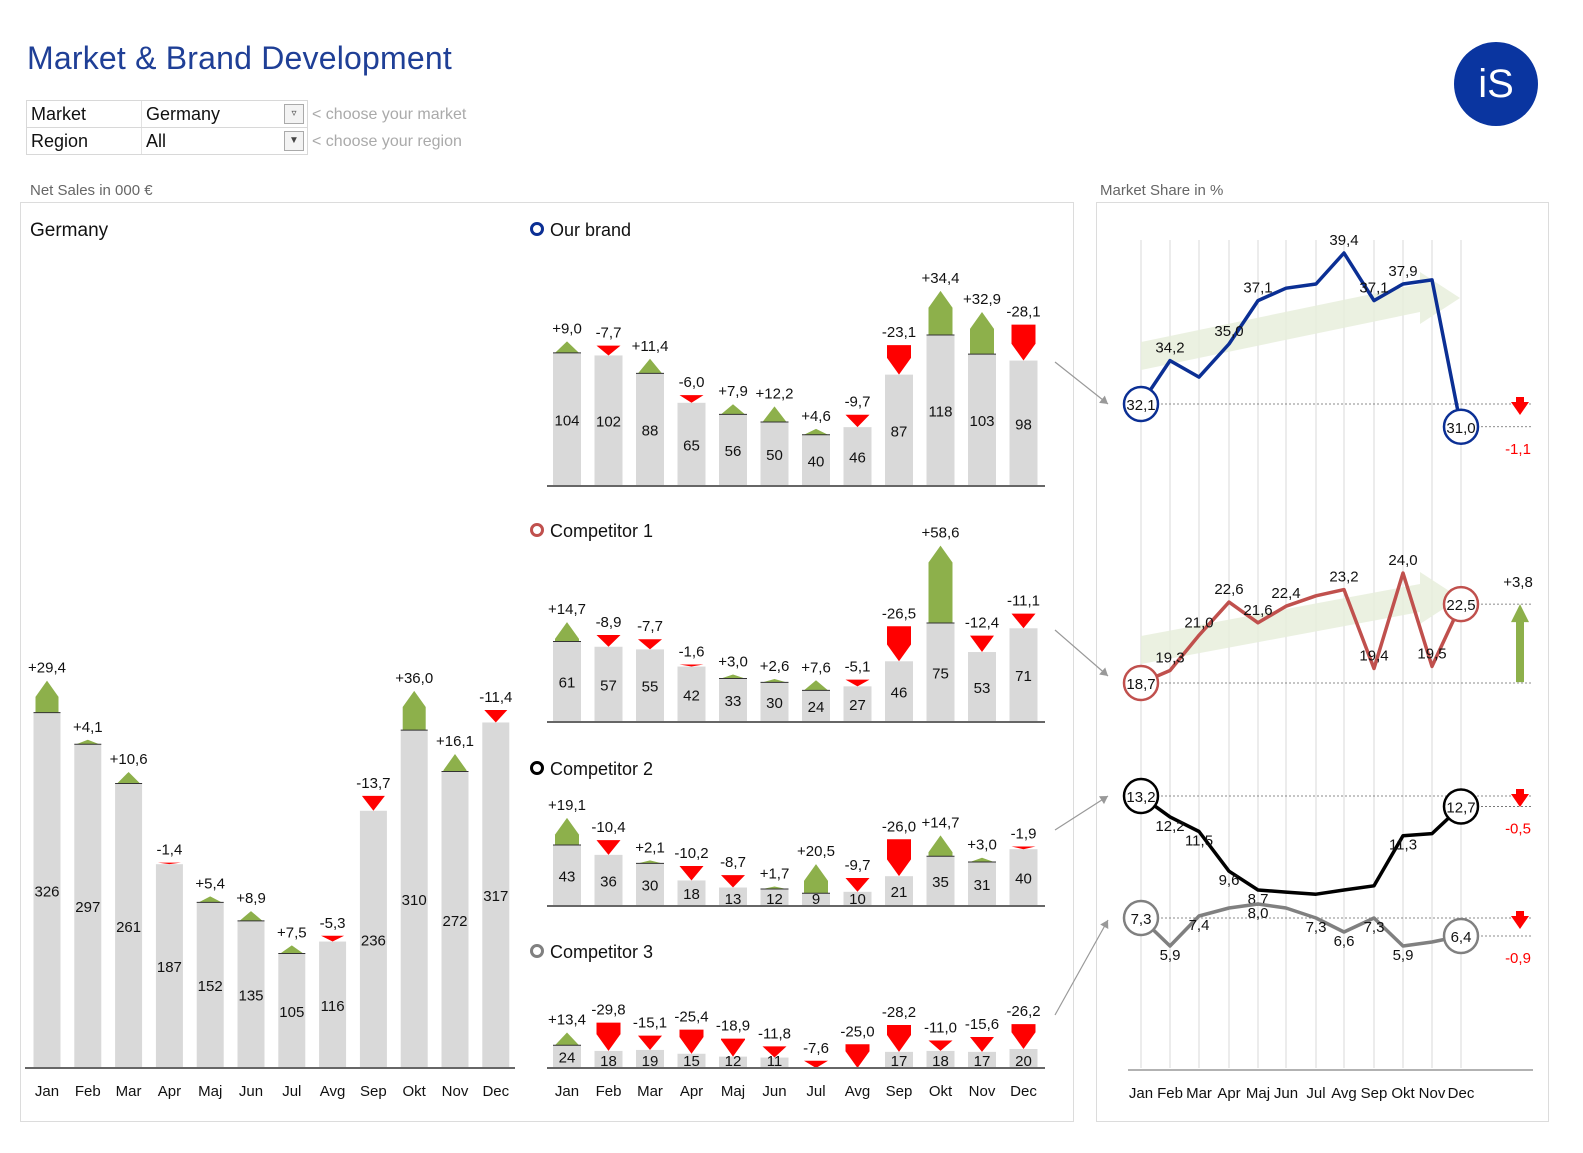  I want to click on delta-label: -7,7, so click(650, 626).